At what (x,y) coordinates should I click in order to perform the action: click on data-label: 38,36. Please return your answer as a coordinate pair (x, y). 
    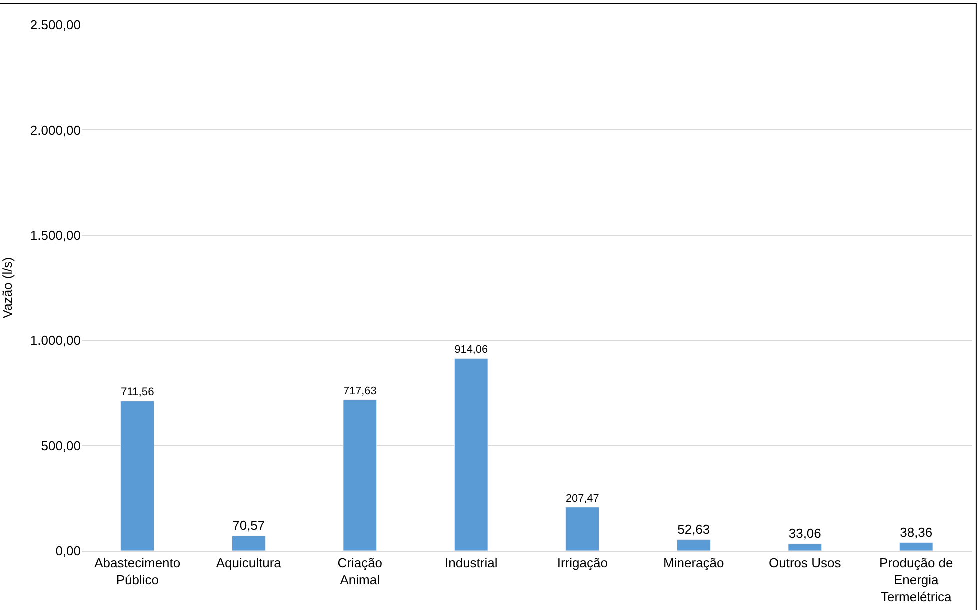
    Looking at the image, I should click on (916, 532).